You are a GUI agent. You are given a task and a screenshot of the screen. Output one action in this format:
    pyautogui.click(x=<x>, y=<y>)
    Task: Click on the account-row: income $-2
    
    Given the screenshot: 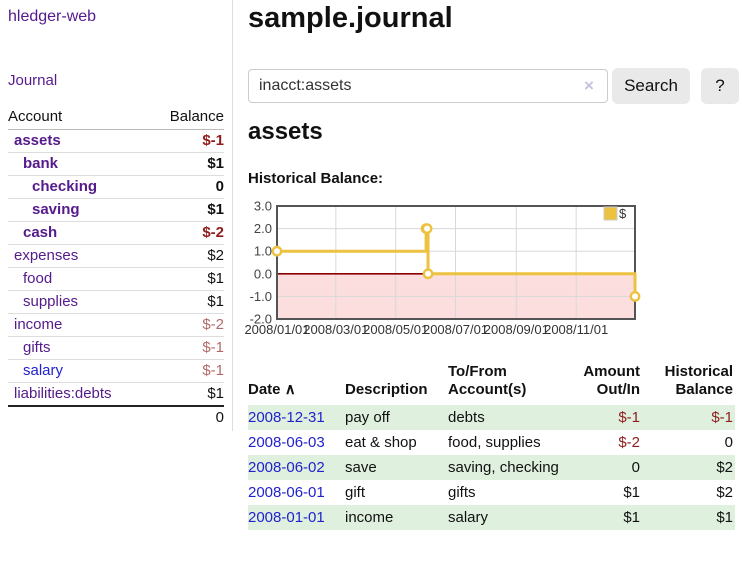 What is the action you would take?
    pyautogui.click(x=116, y=325)
    